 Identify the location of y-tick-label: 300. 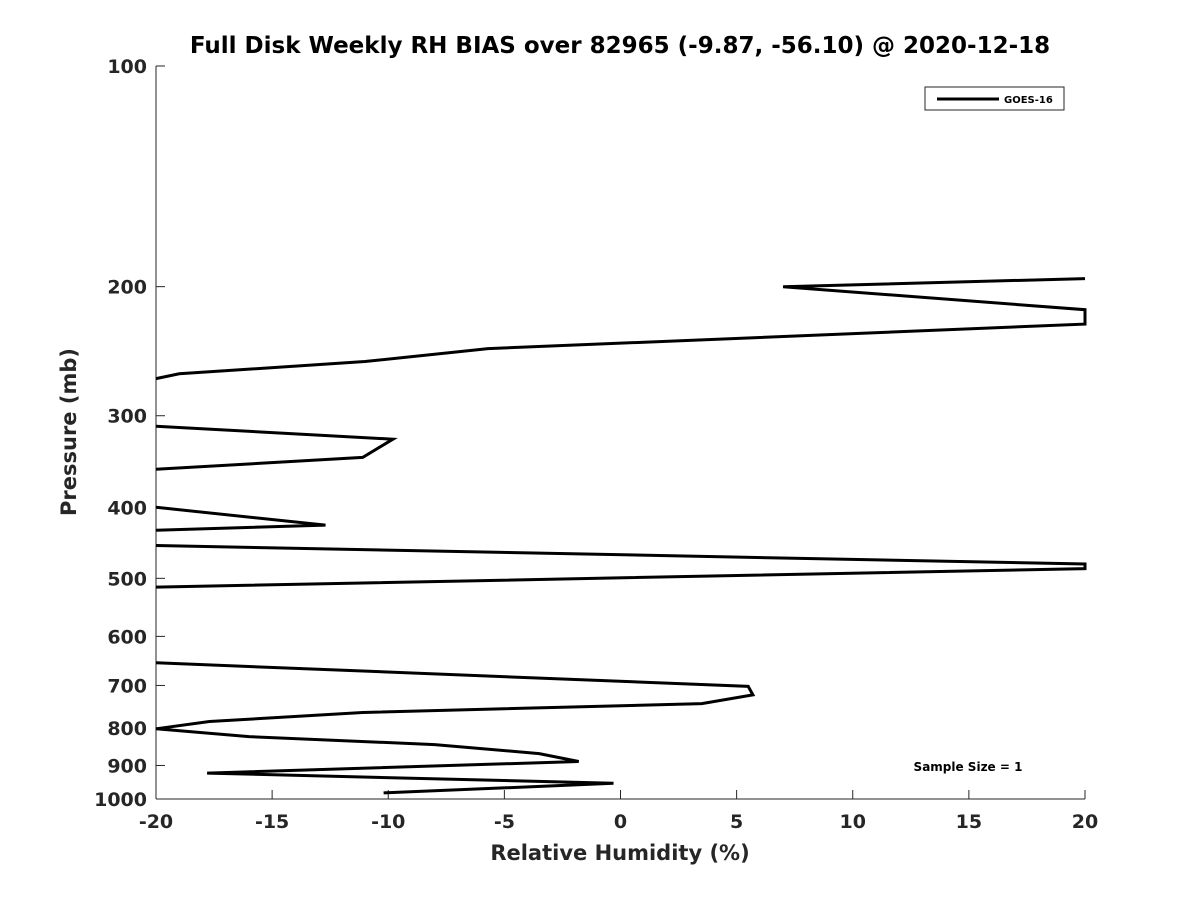
(127, 417).